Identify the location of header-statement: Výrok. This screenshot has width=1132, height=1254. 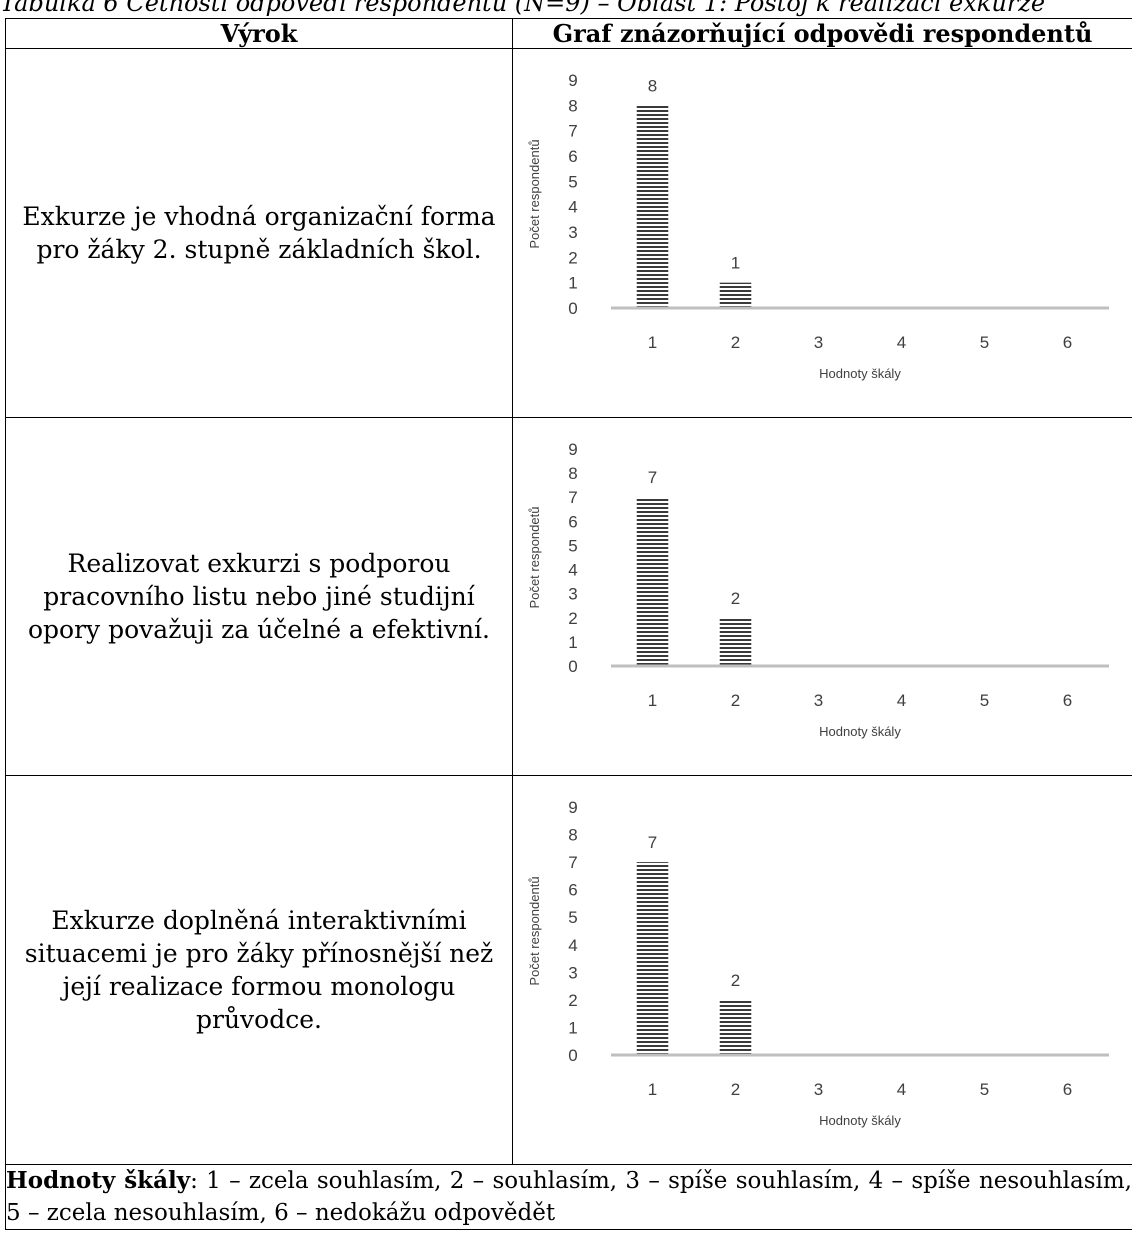
(259, 33).